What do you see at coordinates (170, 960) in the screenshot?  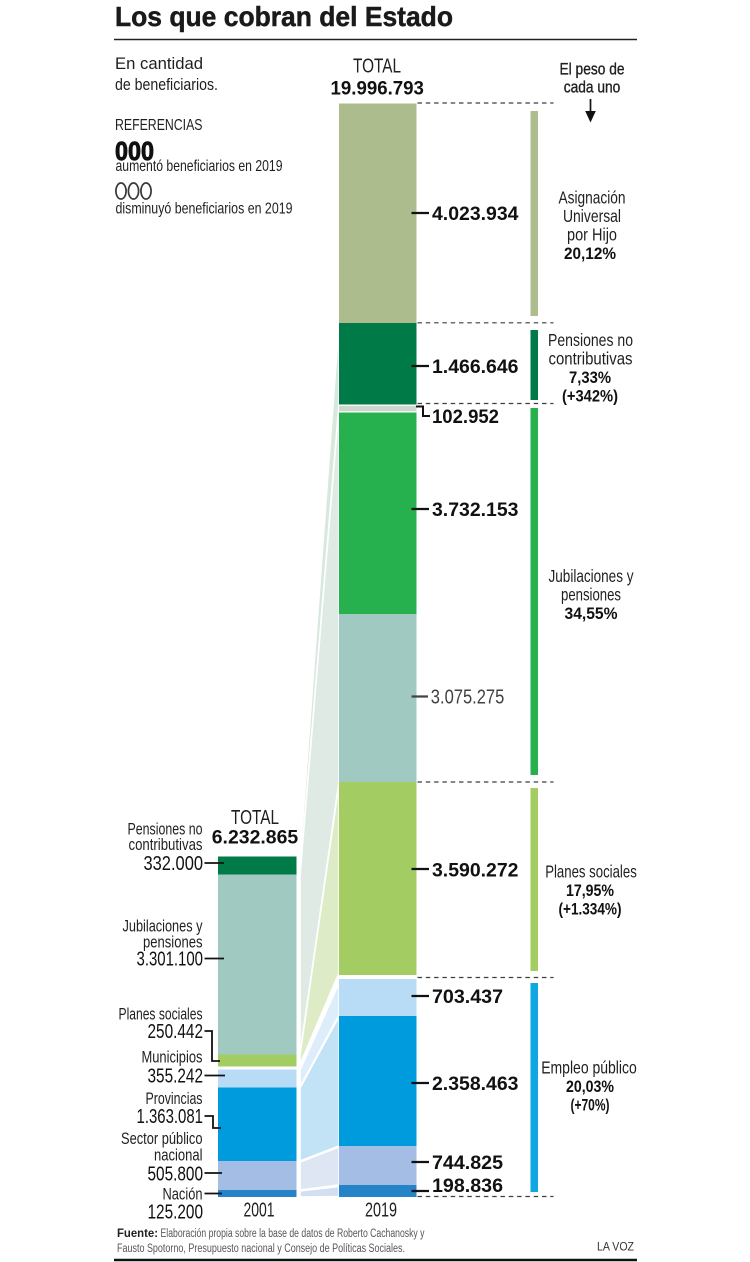 I see `svg-text: 3.301.100` at bounding box center [170, 960].